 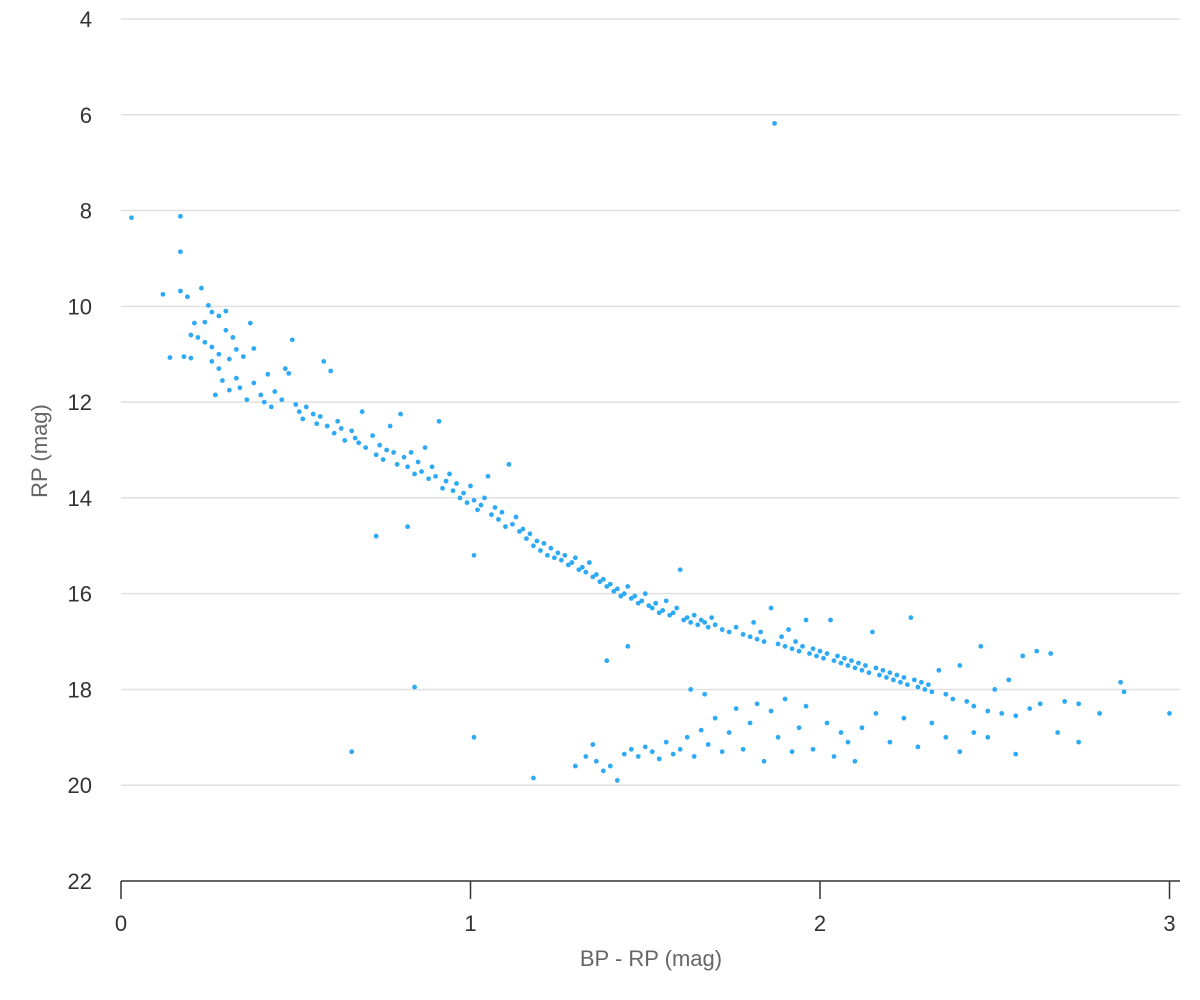 I want to click on x-axis-title: BP - RP (mag), so click(x=651, y=958).